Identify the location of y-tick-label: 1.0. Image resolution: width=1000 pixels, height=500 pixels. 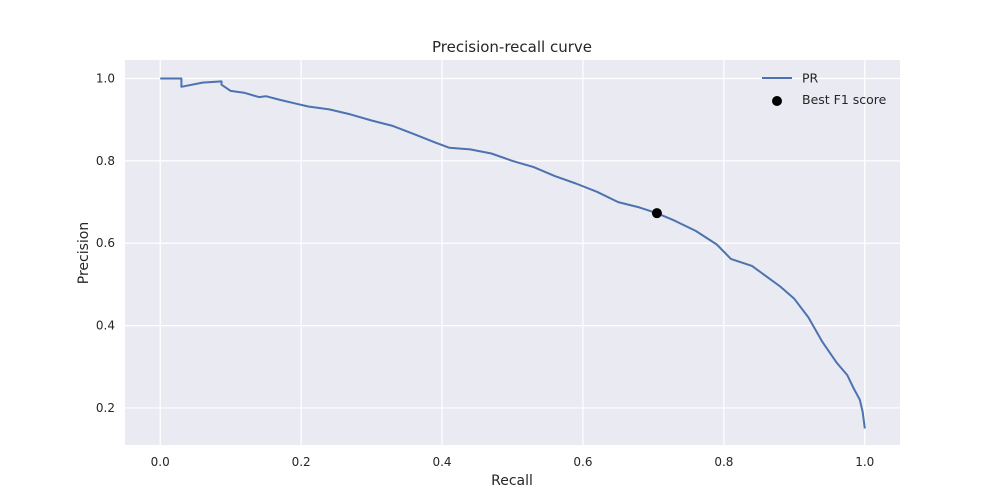
(105, 79).